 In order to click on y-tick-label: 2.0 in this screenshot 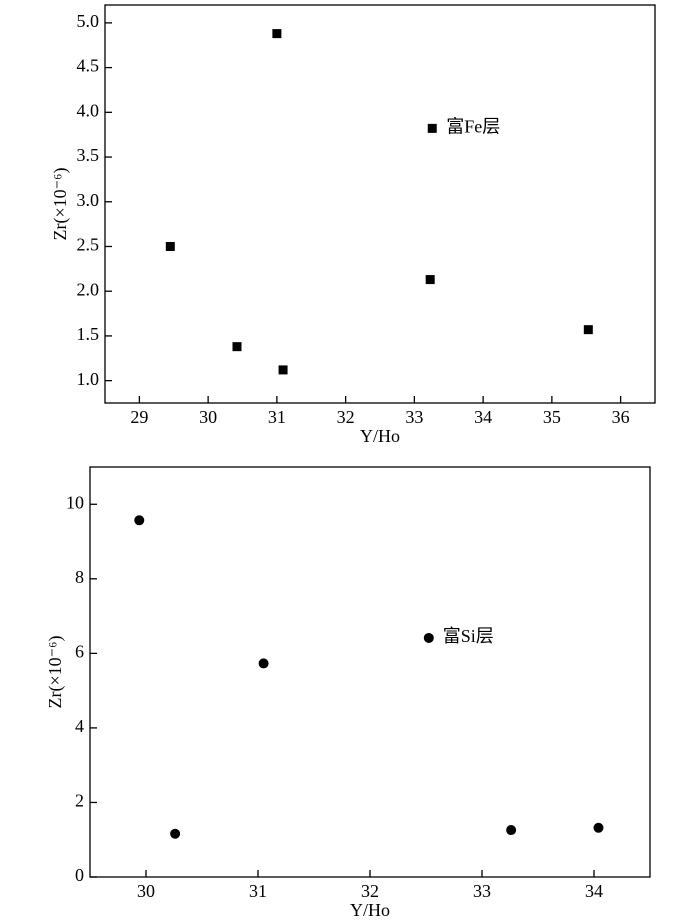, I will do `click(88, 289)`.